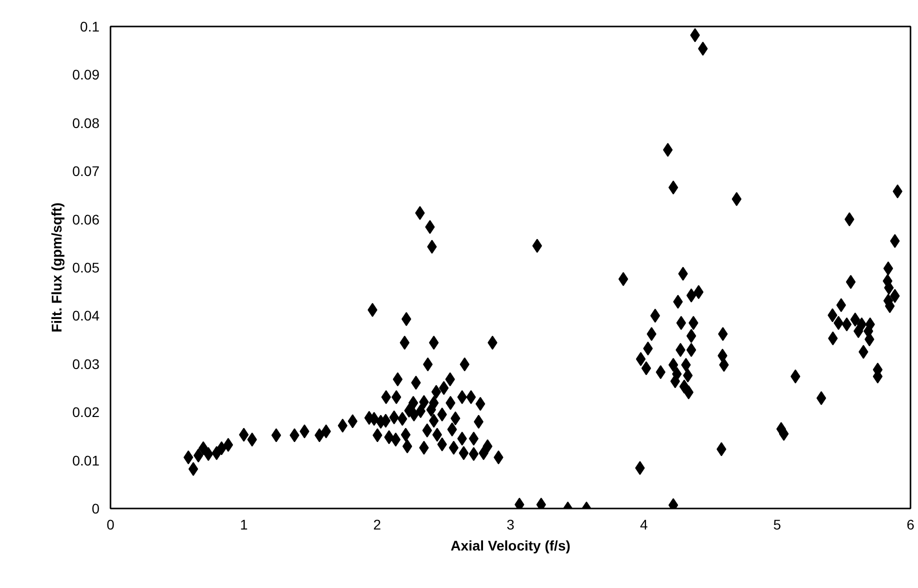  What do you see at coordinates (510, 546) in the screenshot?
I see `x-axis-title: Axial Velocity (f/s)` at bounding box center [510, 546].